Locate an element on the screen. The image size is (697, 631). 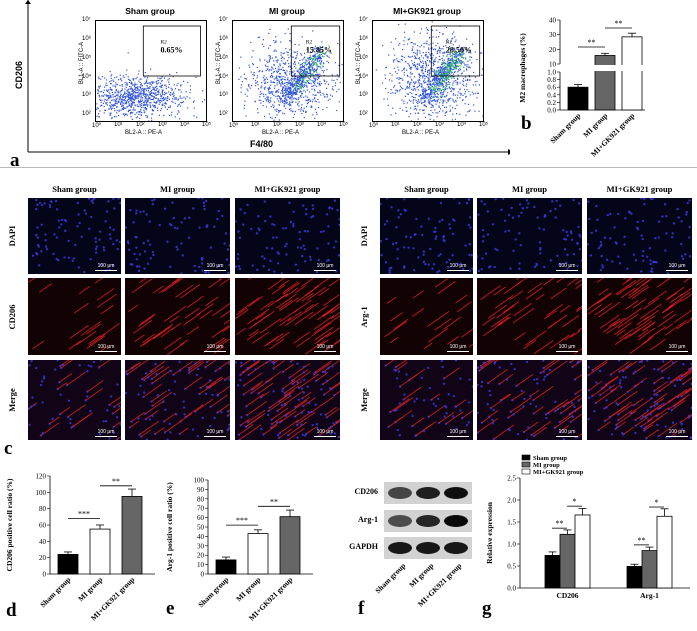
right-image-merge-1: 100 μm is located at coordinates (529, 400).